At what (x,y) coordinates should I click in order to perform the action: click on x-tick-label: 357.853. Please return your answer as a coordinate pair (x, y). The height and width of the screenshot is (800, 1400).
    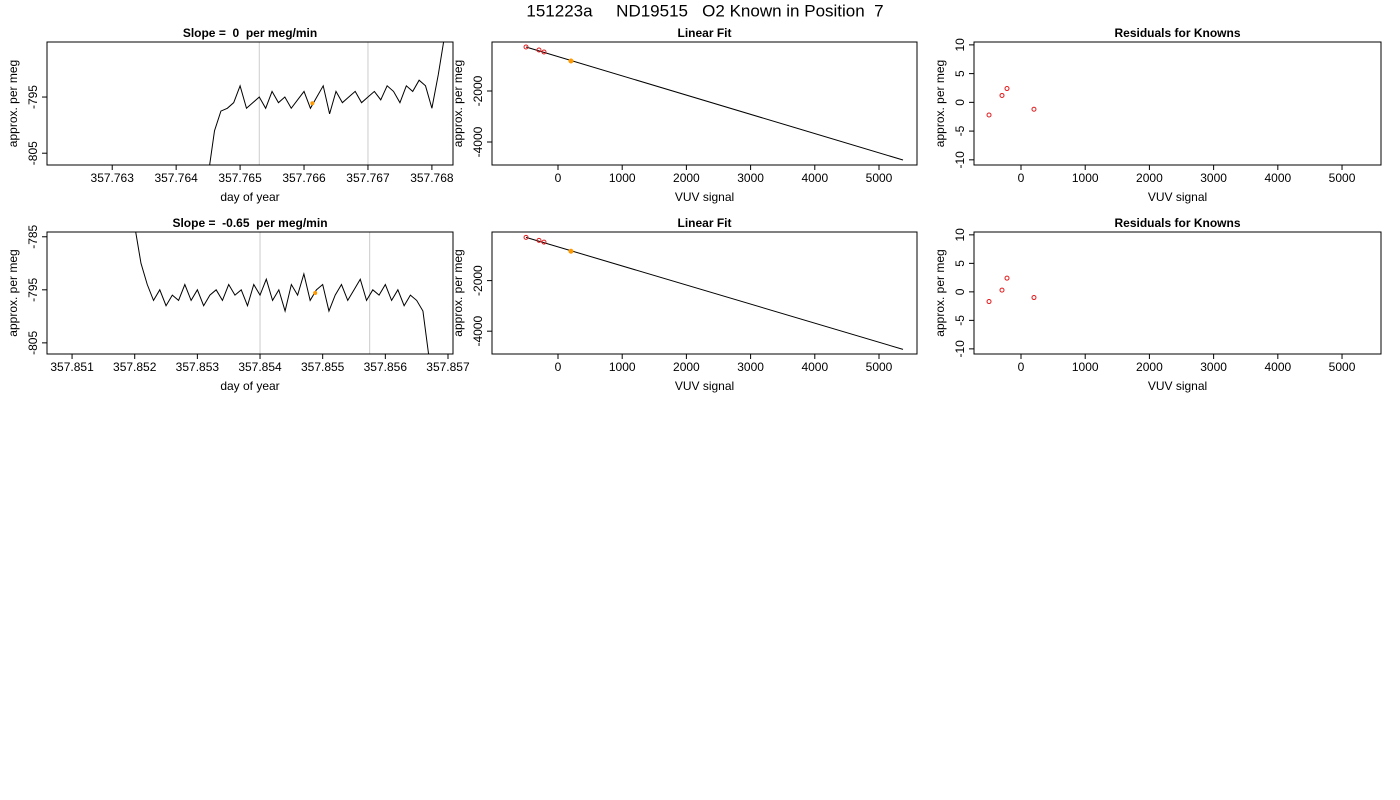
    Looking at the image, I should click on (198, 367).